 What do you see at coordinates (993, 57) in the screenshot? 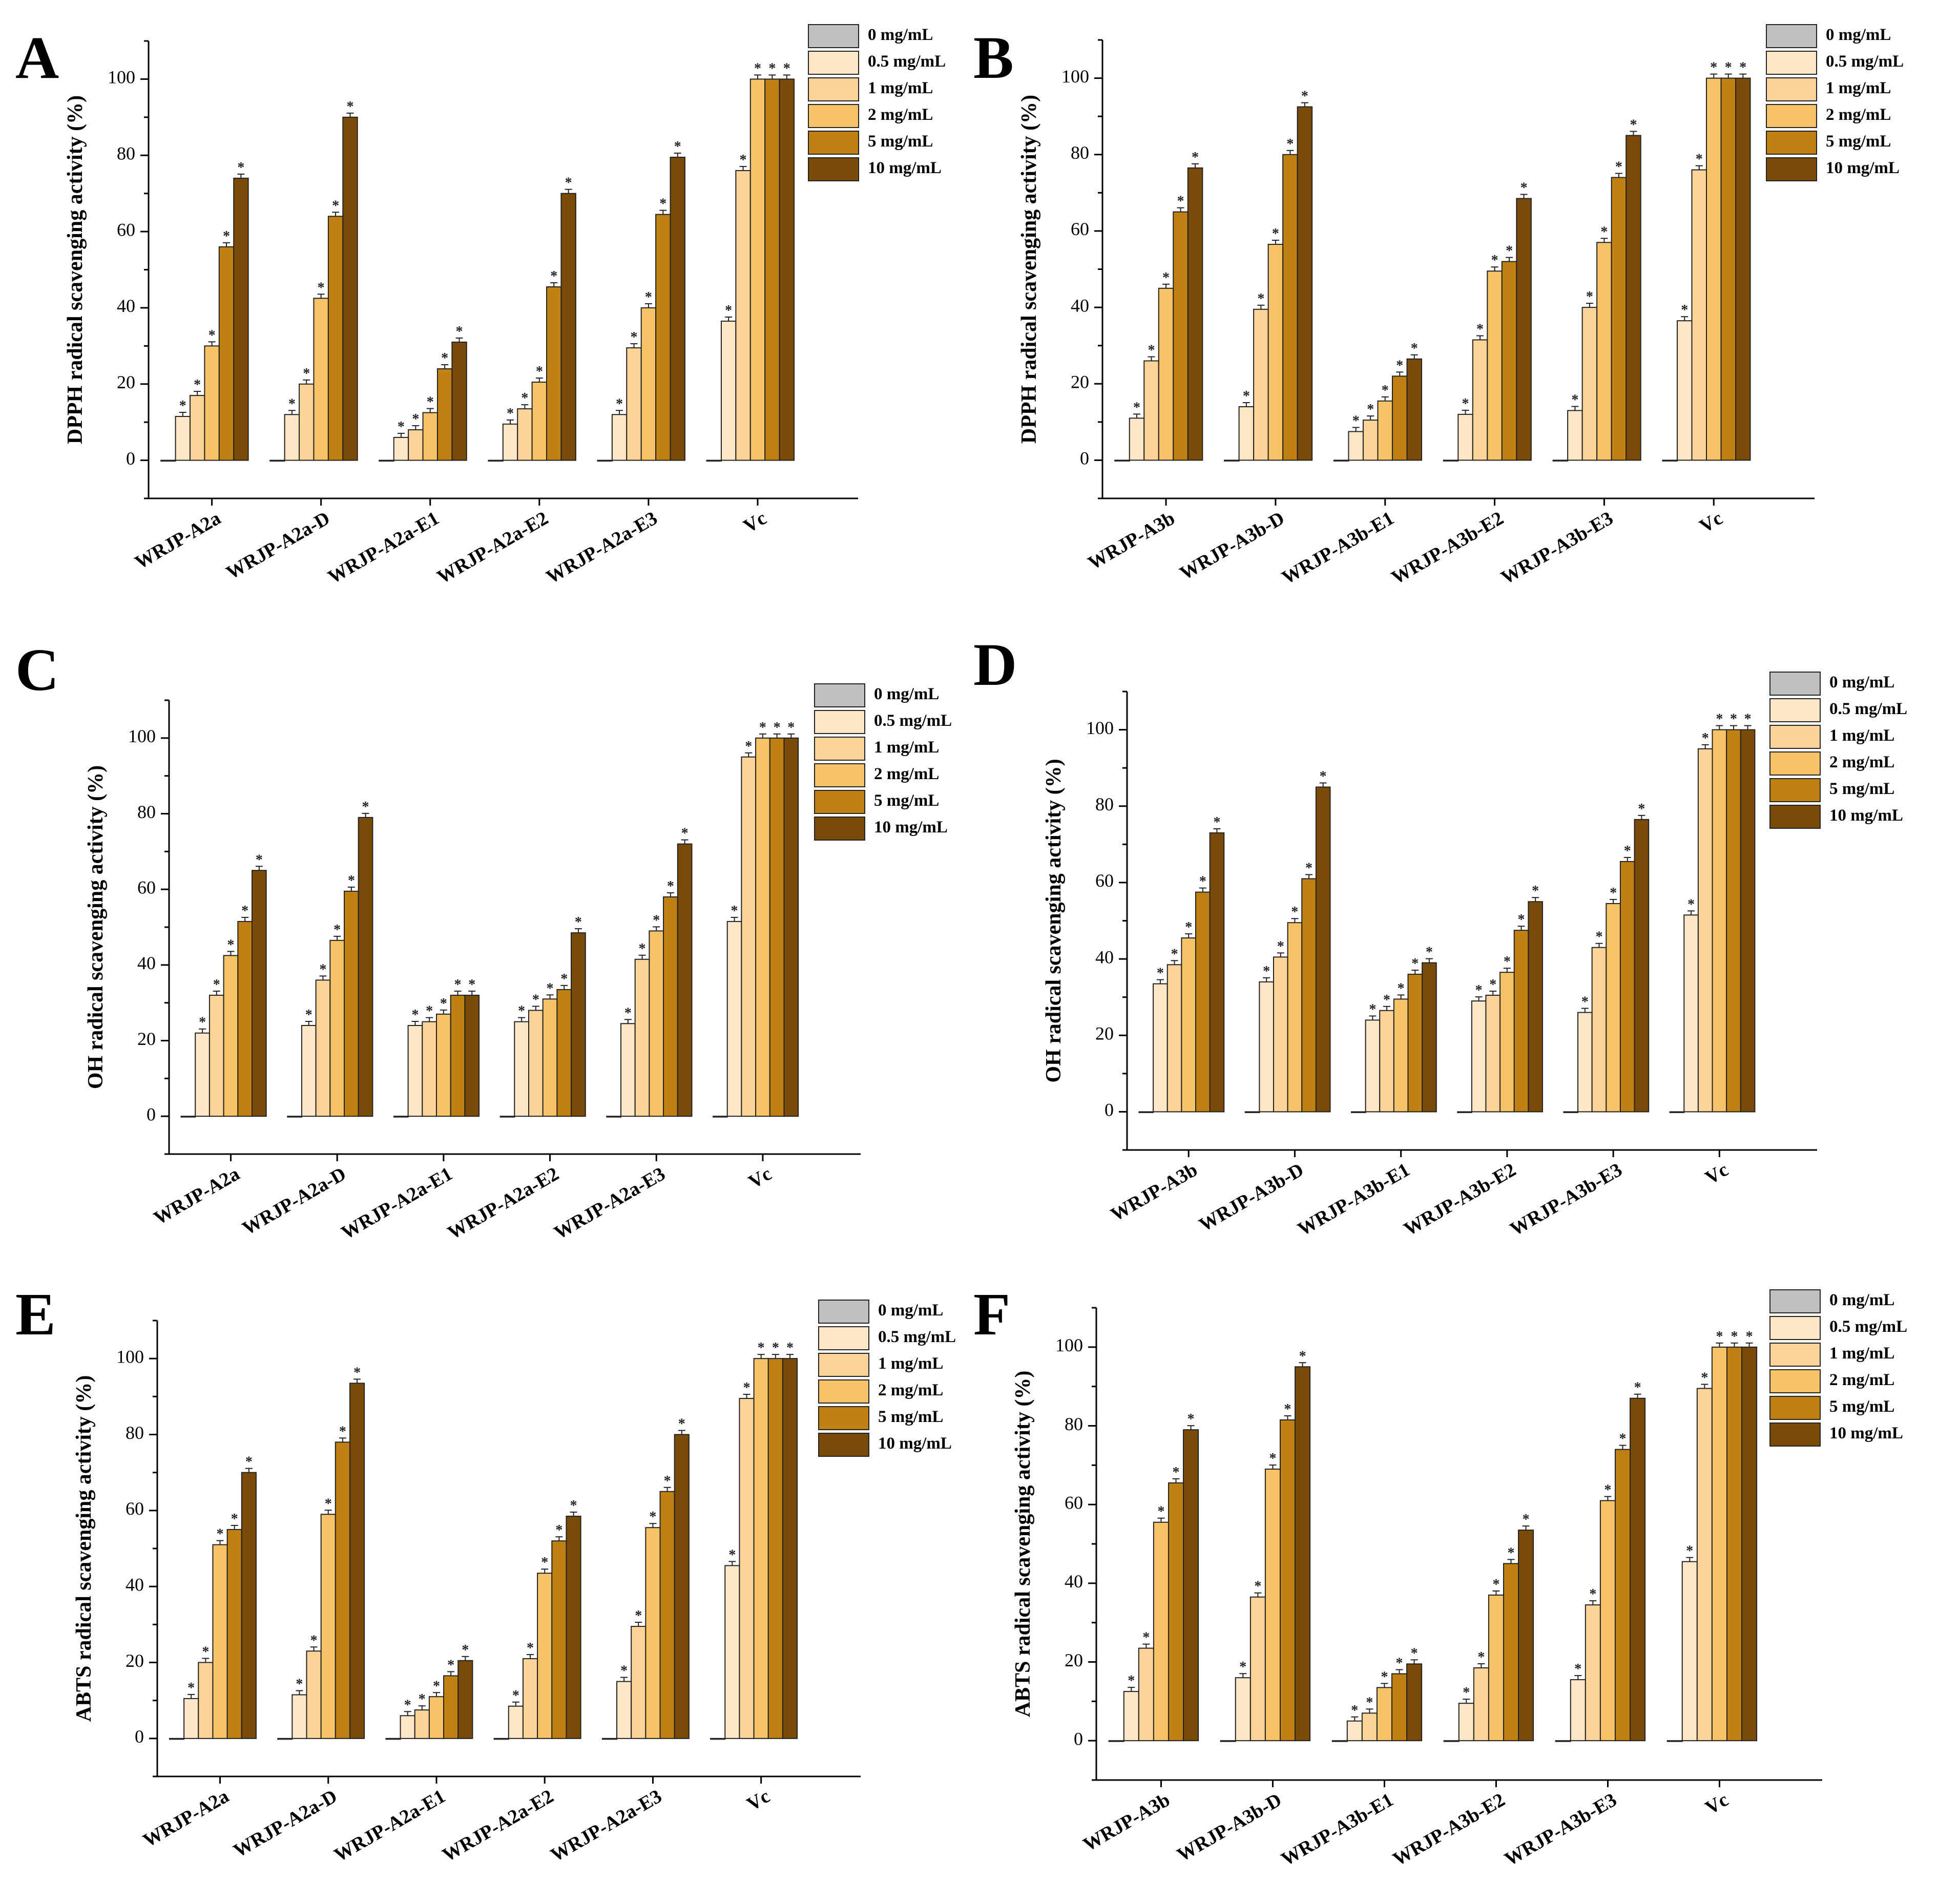
I see `panel-letter: B` at bounding box center [993, 57].